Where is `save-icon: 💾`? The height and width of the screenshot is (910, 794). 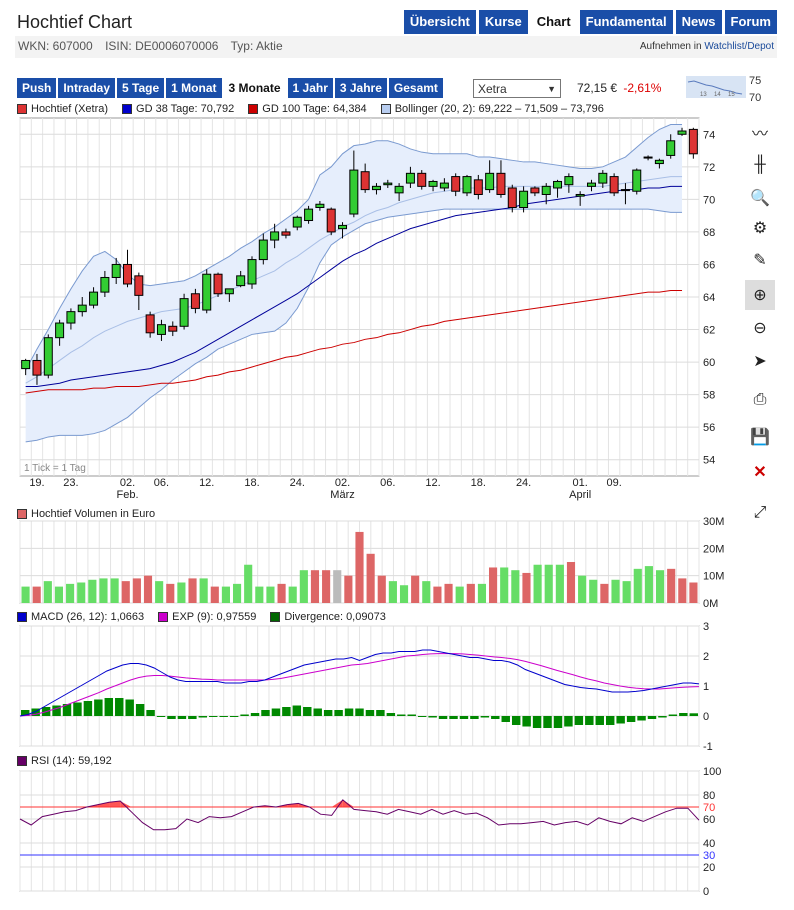
save-icon: 💾 is located at coordinates (760, 437).